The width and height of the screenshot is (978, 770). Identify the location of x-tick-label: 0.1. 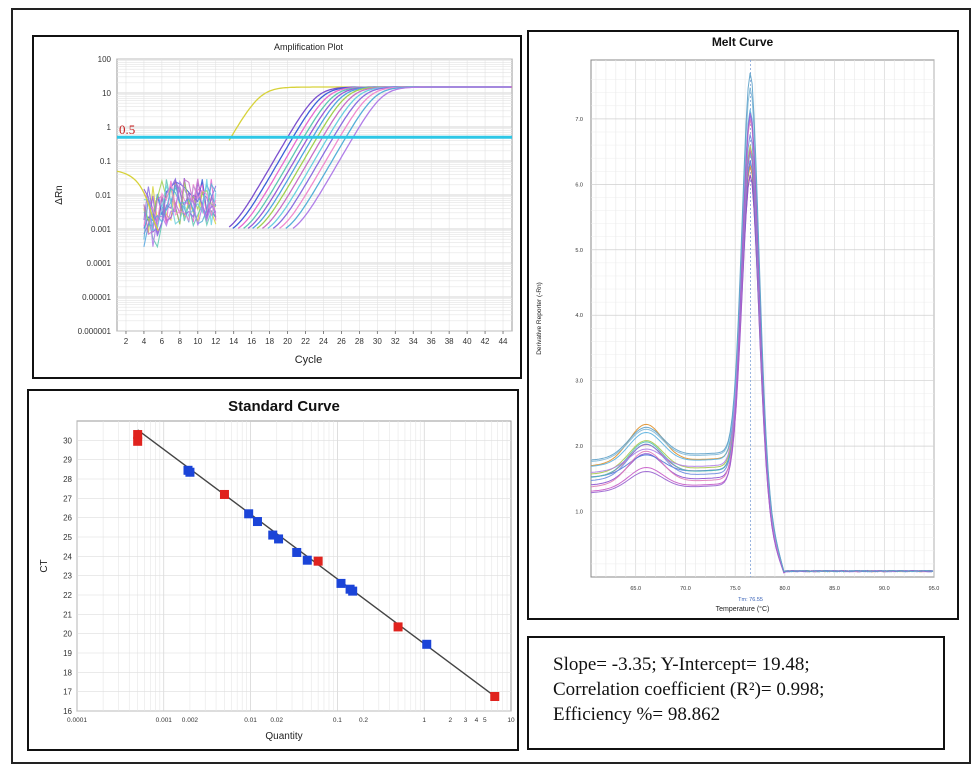
(337, 720).